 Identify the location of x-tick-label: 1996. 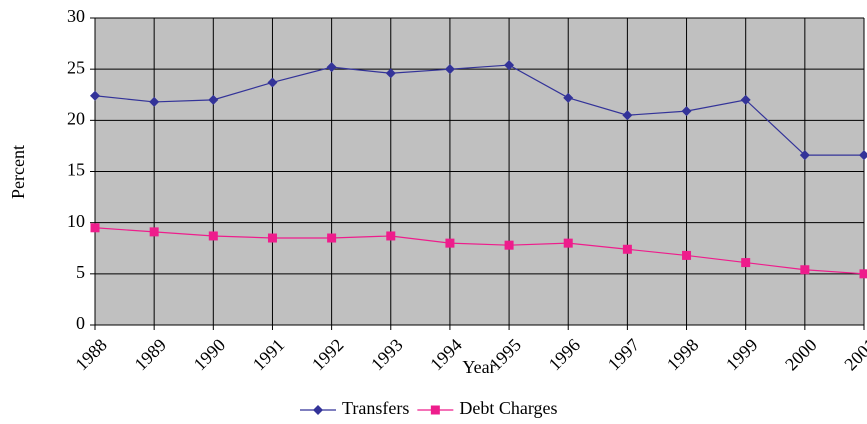
(565, 355).